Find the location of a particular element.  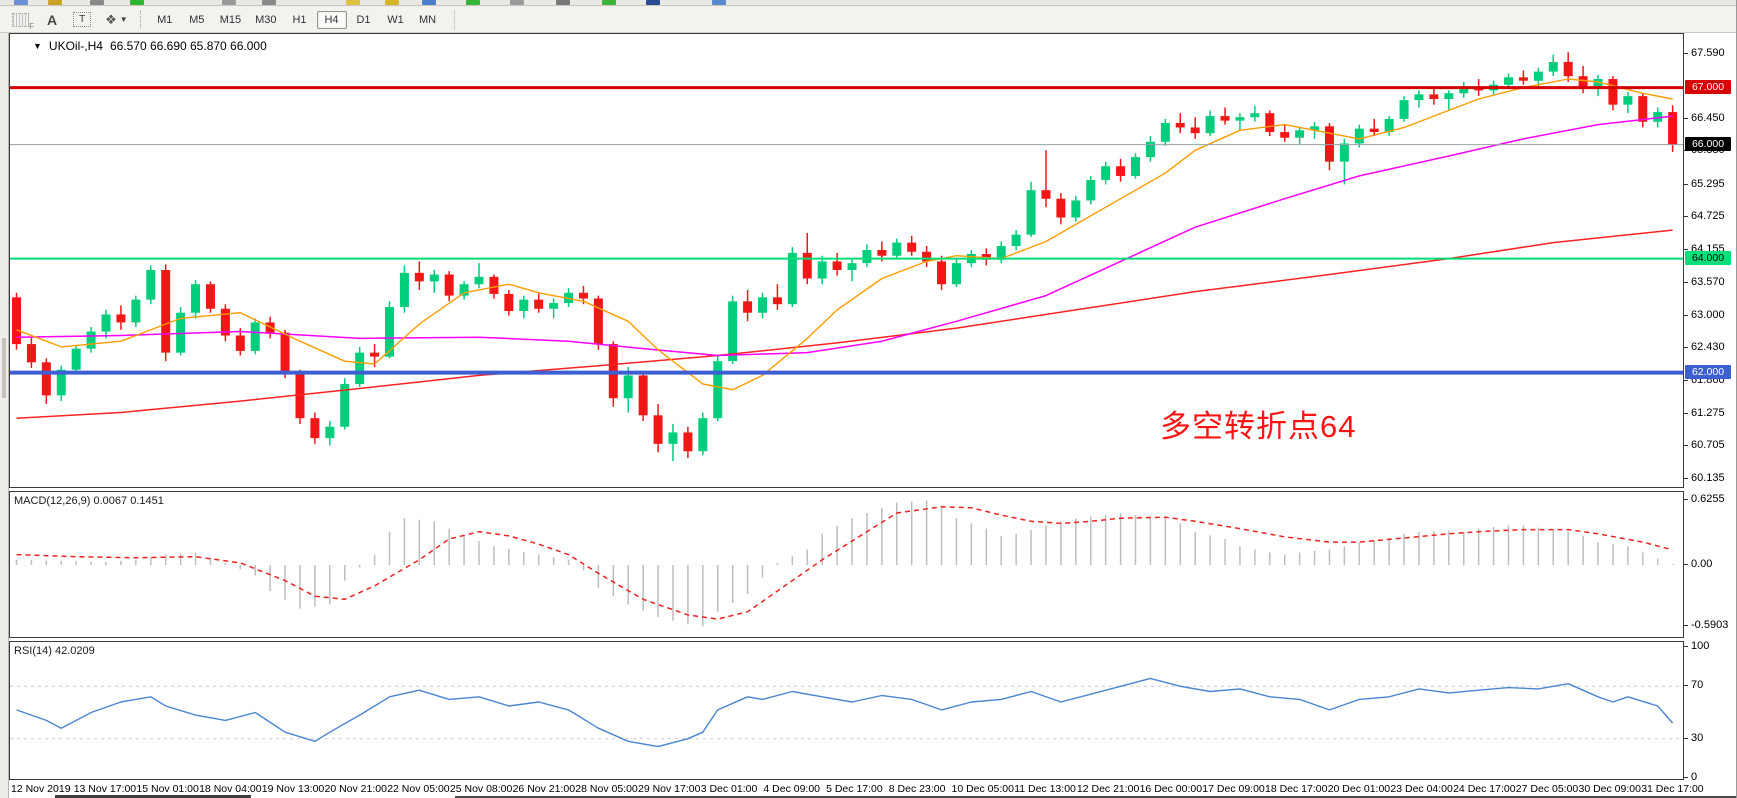

timeframe-button-m1: M1 is located at coordinates (165, 19).